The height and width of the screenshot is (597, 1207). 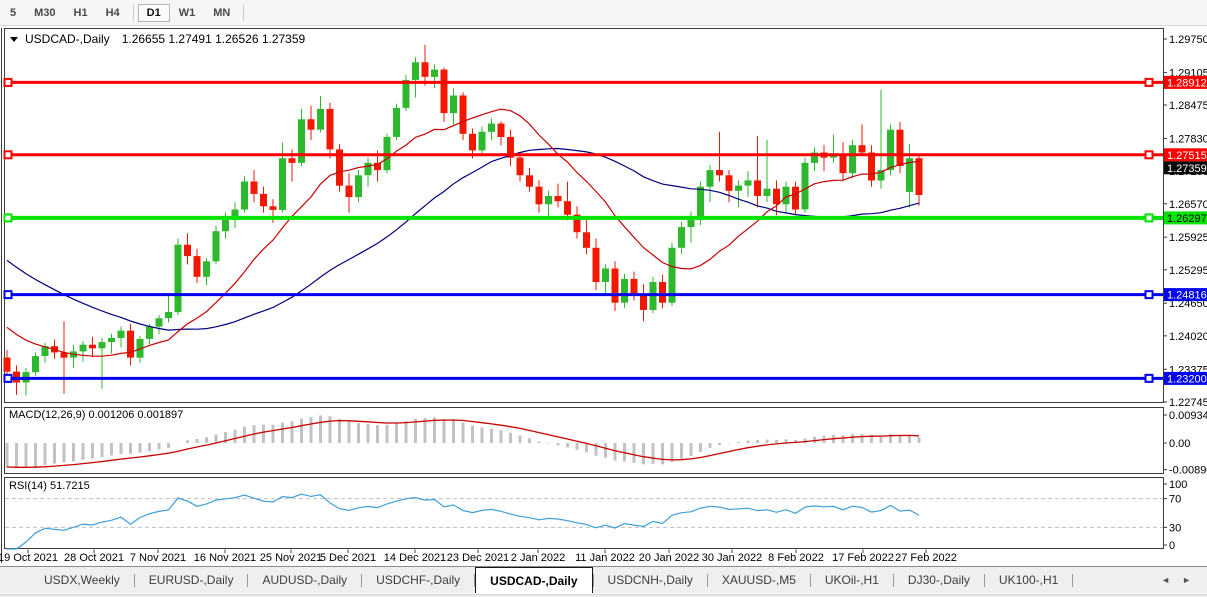 What do you see at coordinates (1188, 271) in the screenshot?
I see `price-axis-label: 1.25295` at bounding box center [1188, 271].